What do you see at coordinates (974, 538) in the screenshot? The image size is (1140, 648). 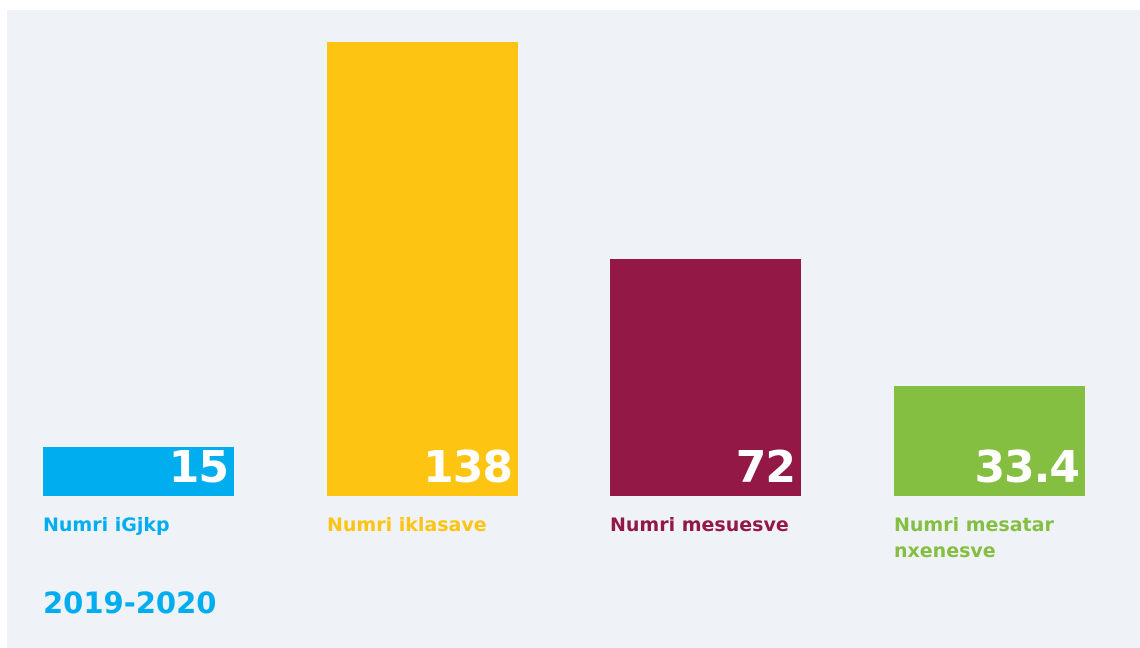 I see `category-label: Numri mesatar nxenesve` at bounding box center [974, 538].